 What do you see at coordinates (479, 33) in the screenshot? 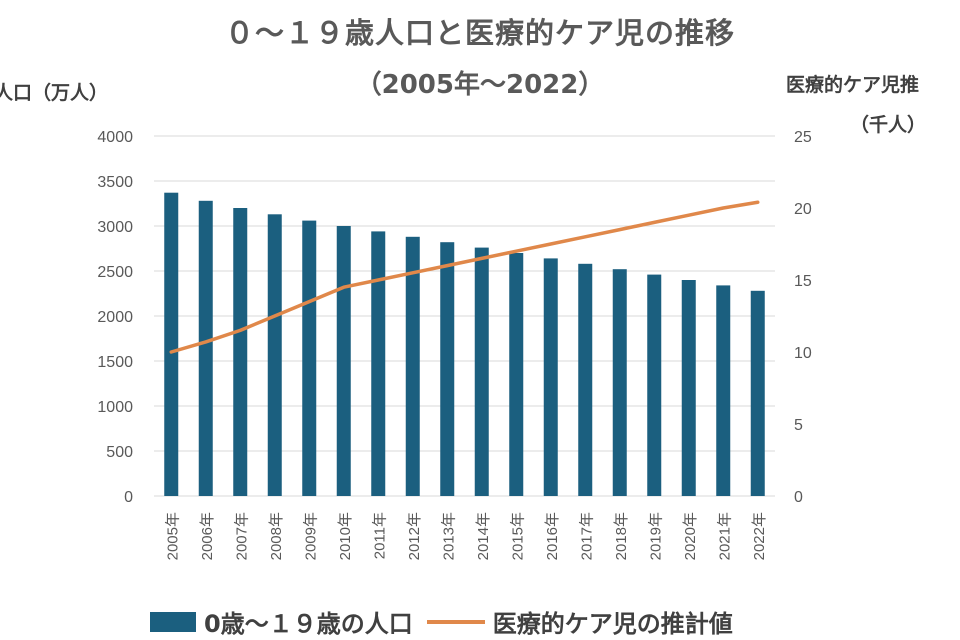
I see `chart-title: ０～１９歳人口と医療的ケア児の推移` at bounding box center [479, 33].